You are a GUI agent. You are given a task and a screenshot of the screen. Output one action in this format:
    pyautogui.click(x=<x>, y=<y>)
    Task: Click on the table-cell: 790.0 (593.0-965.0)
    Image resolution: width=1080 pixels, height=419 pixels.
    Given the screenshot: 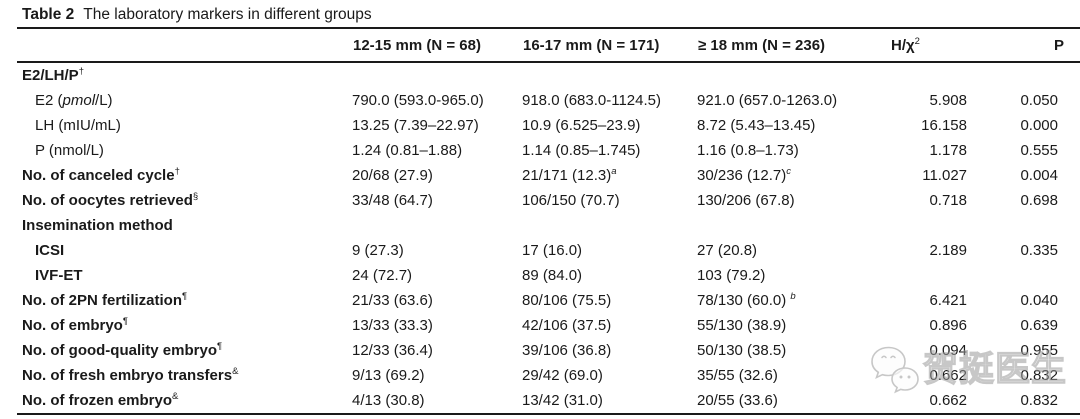 What is the action you would take?
    pyautogui.click(x=437, y=100)
    